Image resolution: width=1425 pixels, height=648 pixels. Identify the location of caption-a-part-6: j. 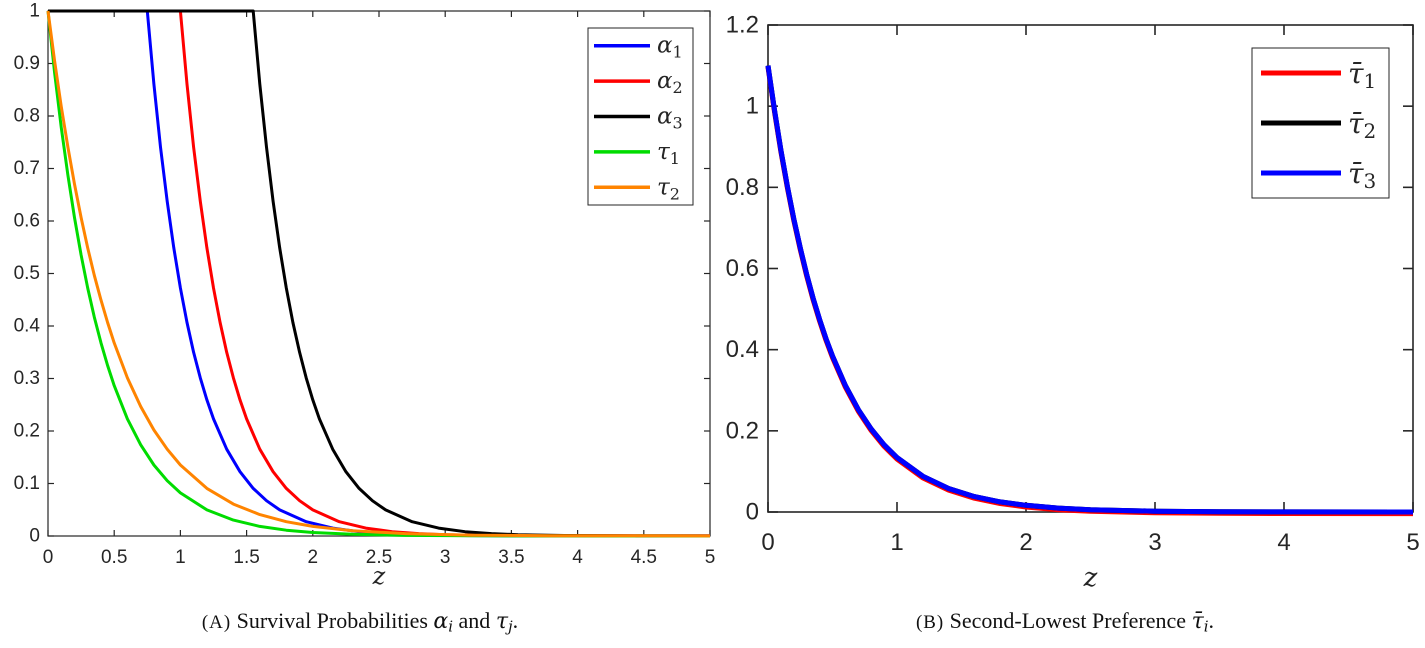
(510, 626).